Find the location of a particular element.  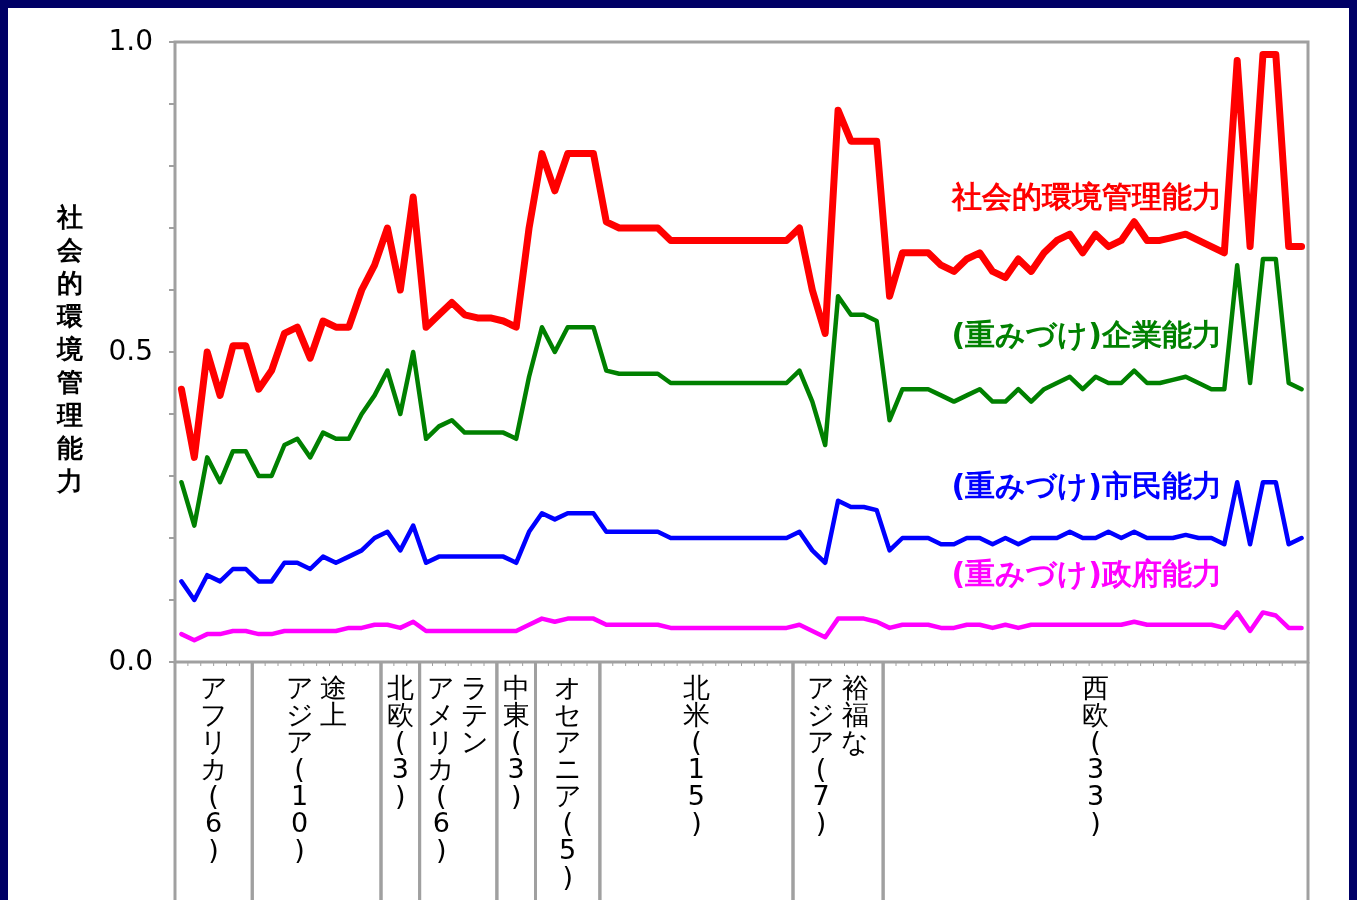

text: 裕福なアジア(7) is located at coordinates (838, 754).